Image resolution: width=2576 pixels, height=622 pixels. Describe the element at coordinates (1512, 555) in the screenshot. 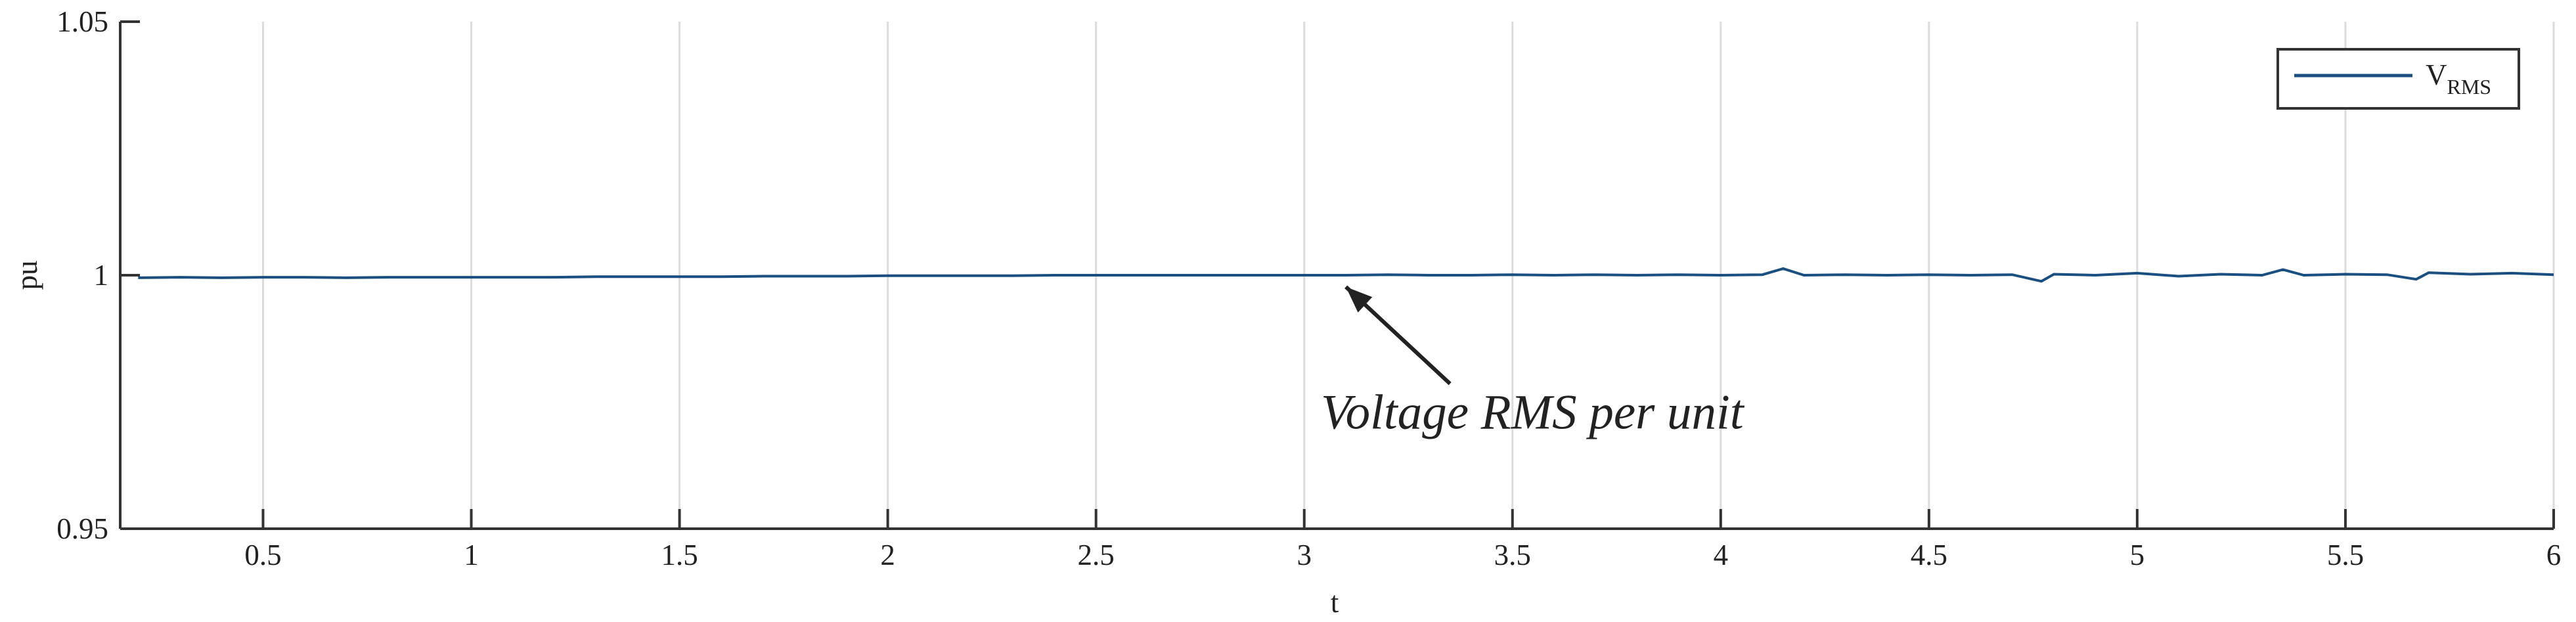

I see `x-tick-label: 3.5` at that location.